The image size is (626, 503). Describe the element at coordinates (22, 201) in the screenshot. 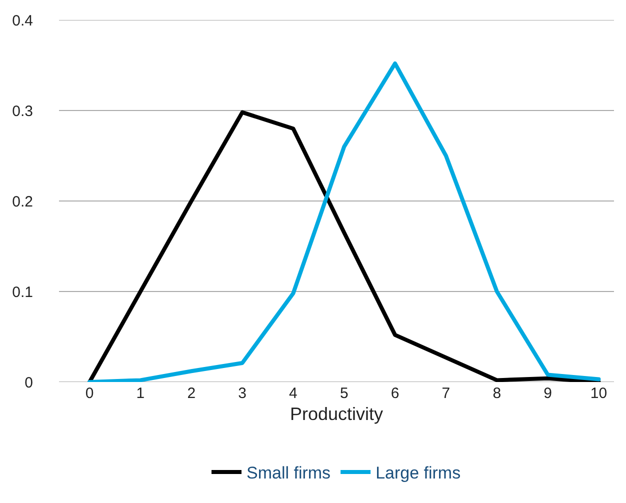

I see `y-tick-label: 0.2` at that location.